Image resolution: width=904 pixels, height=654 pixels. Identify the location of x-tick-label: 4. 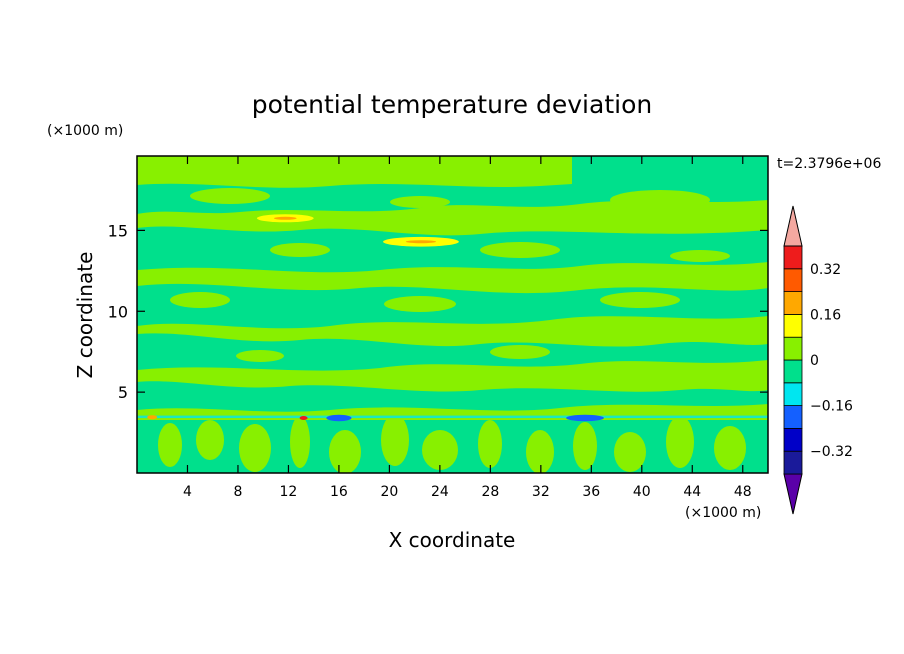
(187, 492).